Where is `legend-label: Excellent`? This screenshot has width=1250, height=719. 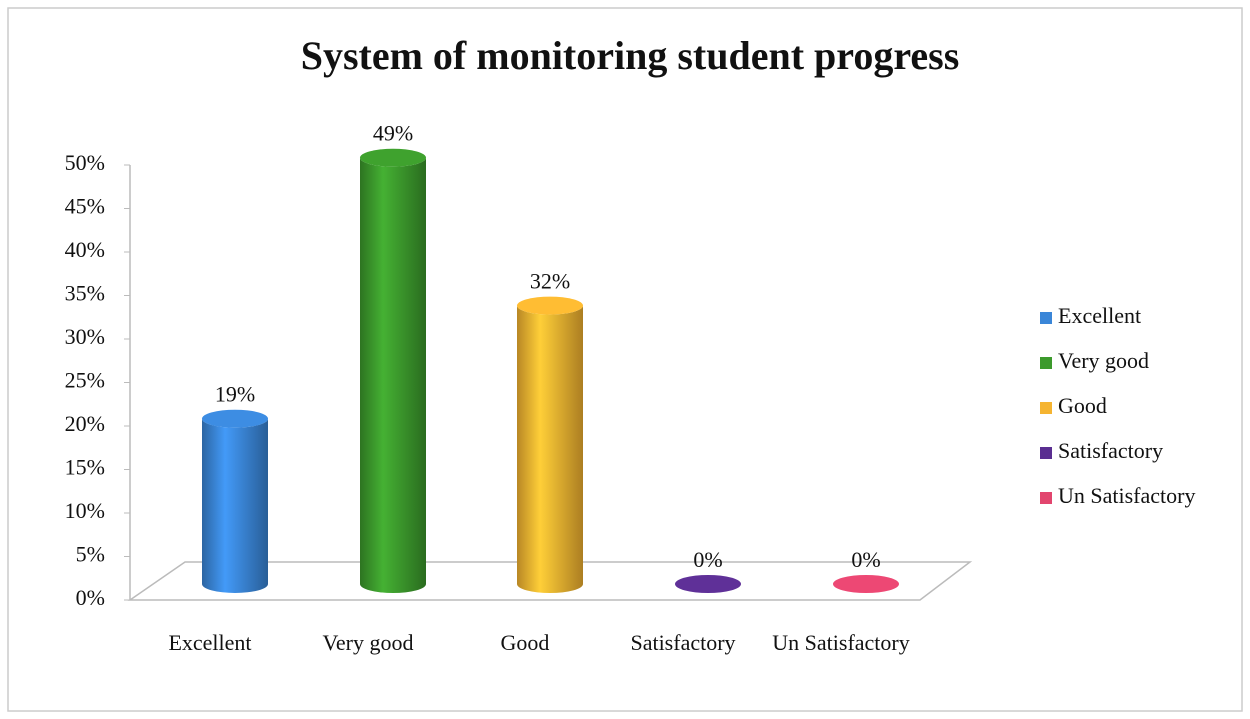 legend-label: Excellent is located at coordinates (1099, 315).